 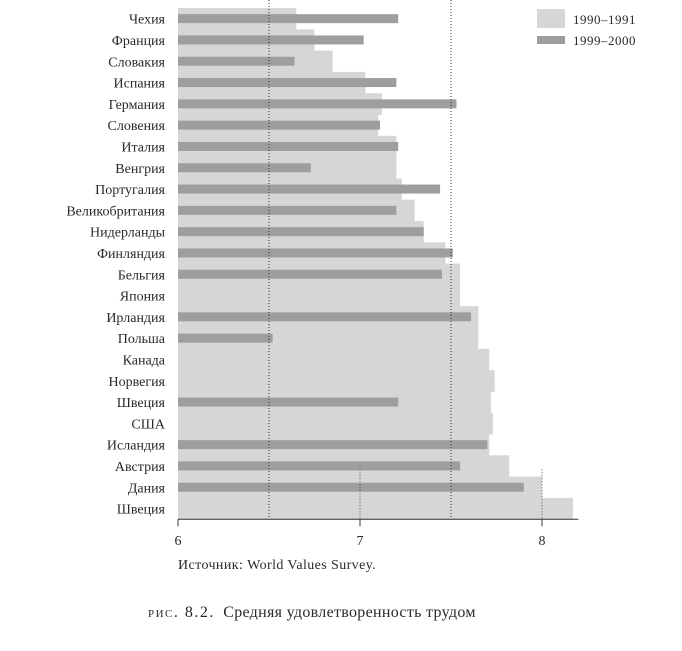 What do you see at coordinates (604, 40) in the screenshot?
I see `legend-label-1999: 1999–2000` at bounding box center [604, 40].